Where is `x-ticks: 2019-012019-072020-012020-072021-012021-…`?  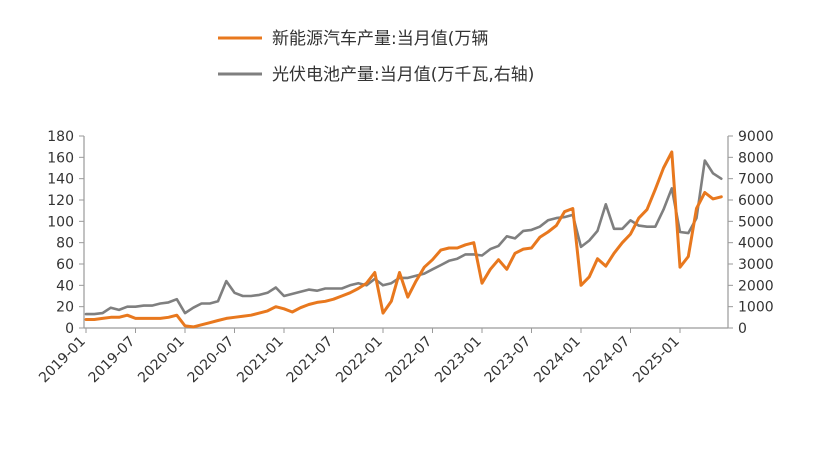
x-ticks: 2019-012019-072020-012020-072021-012021-… is located at coordinates (359, 357).